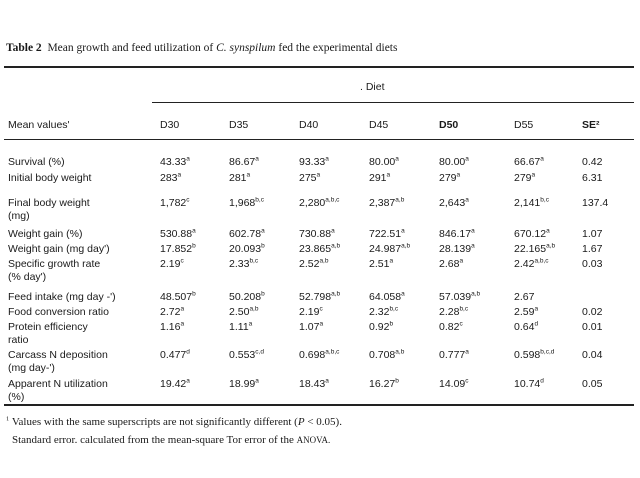  I want to click on se-cell: 6.31, so click(592, 178).